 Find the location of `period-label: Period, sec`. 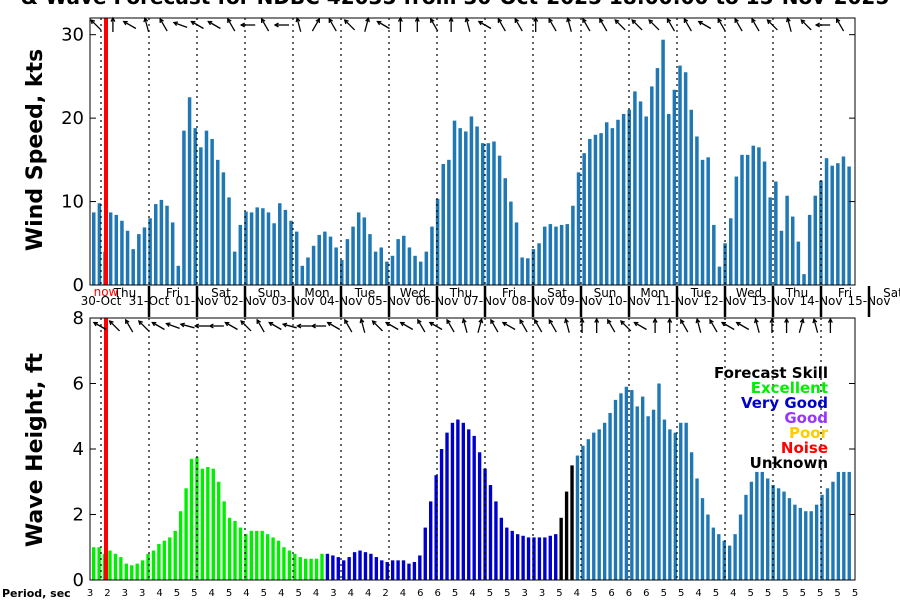

period-label: Period, sec is located at coordinates (36, 593).